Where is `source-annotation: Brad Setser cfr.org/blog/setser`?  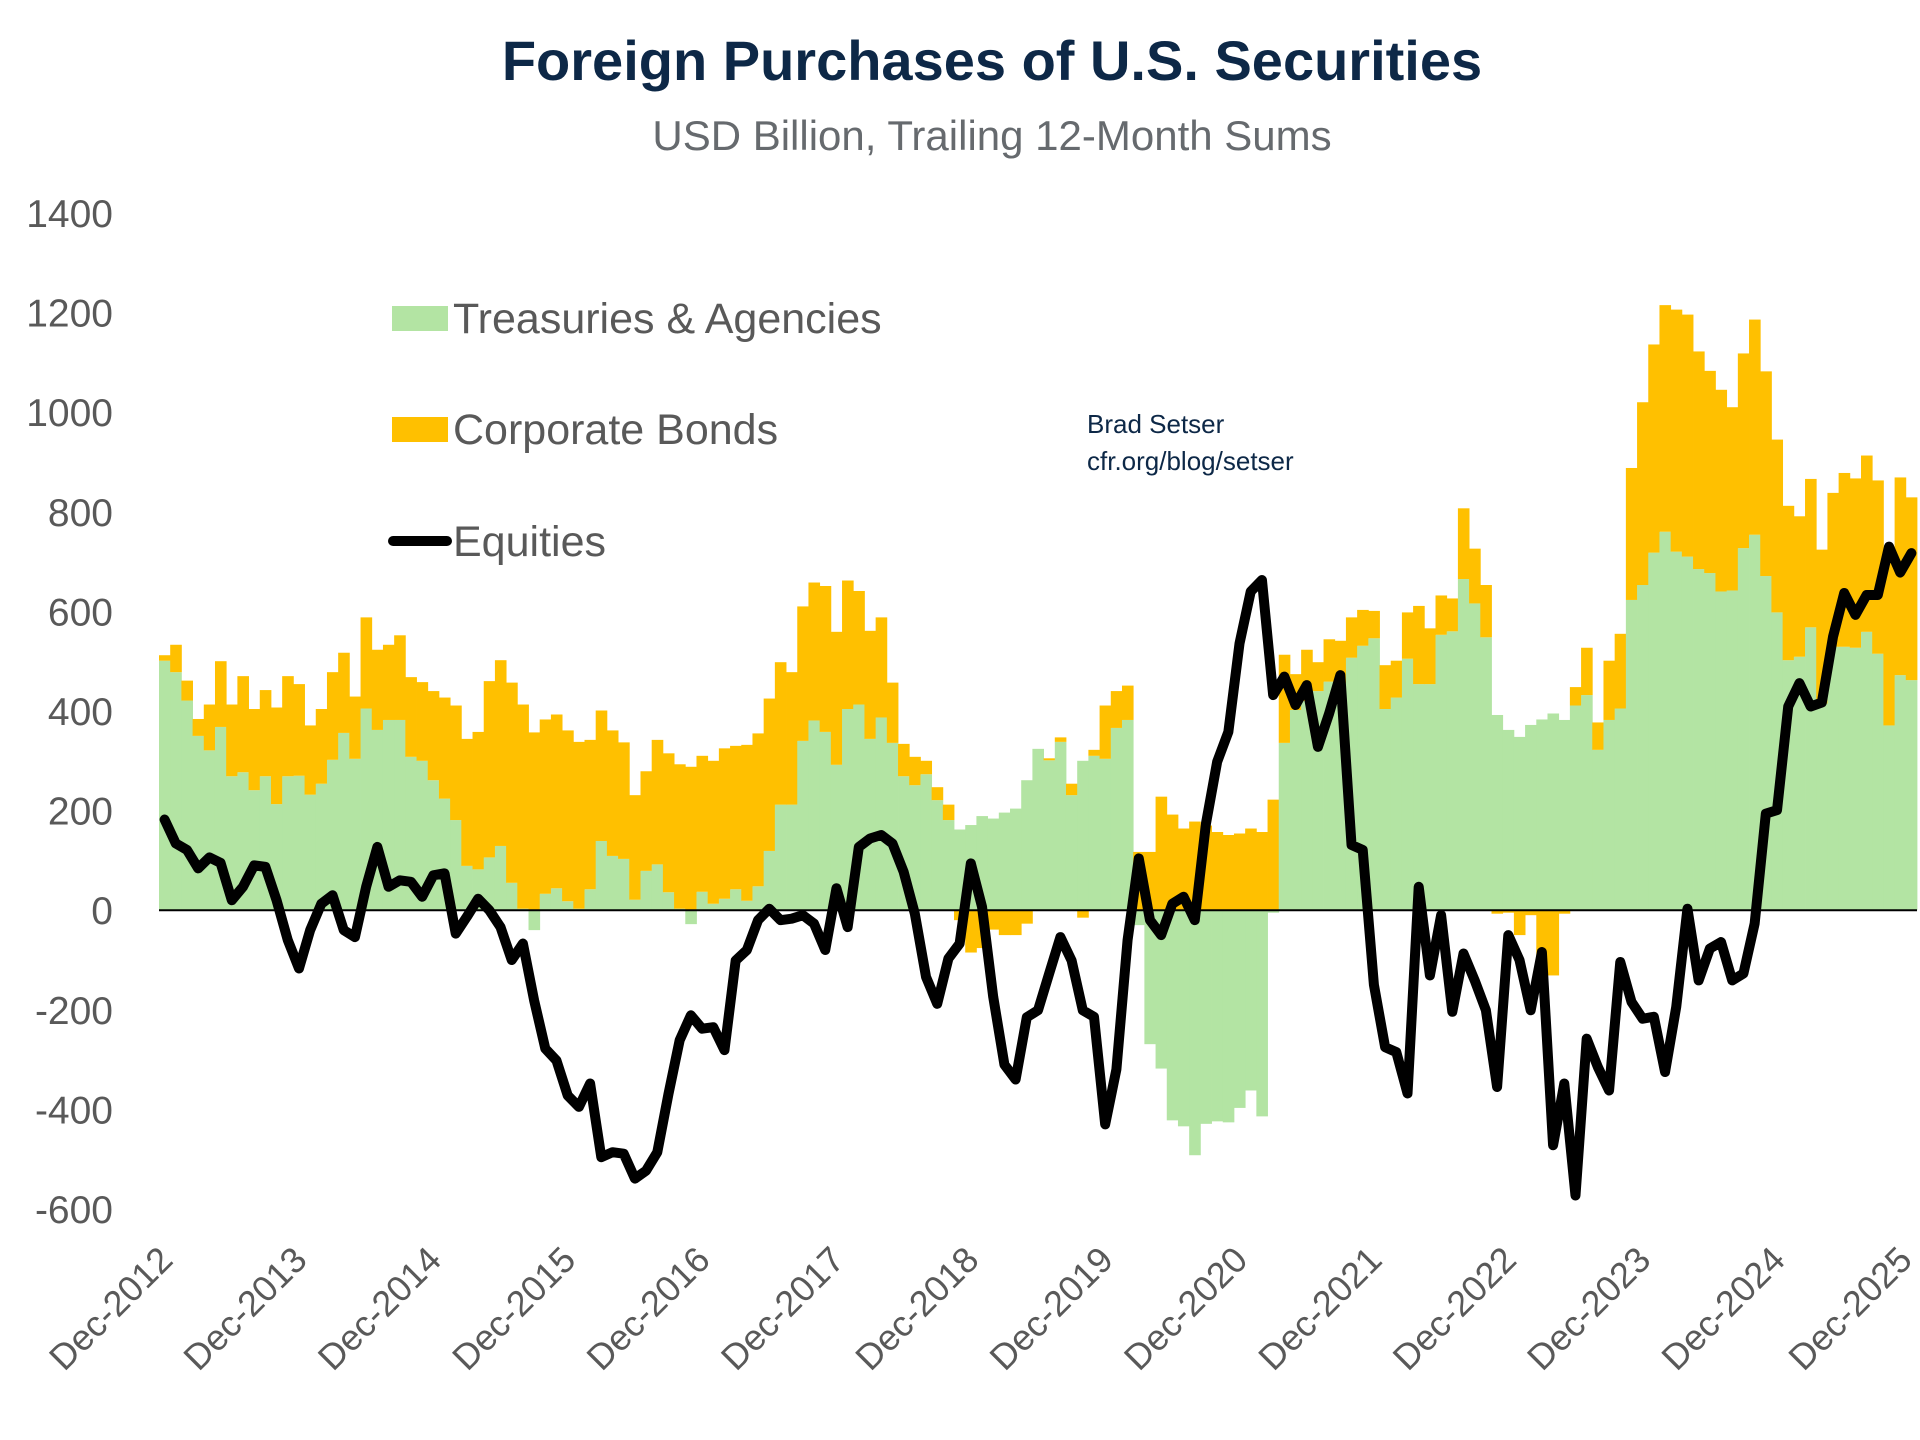
source-annotation: Brad Setser cfr.org/blog/setser is located at coordinates (1190, 442).